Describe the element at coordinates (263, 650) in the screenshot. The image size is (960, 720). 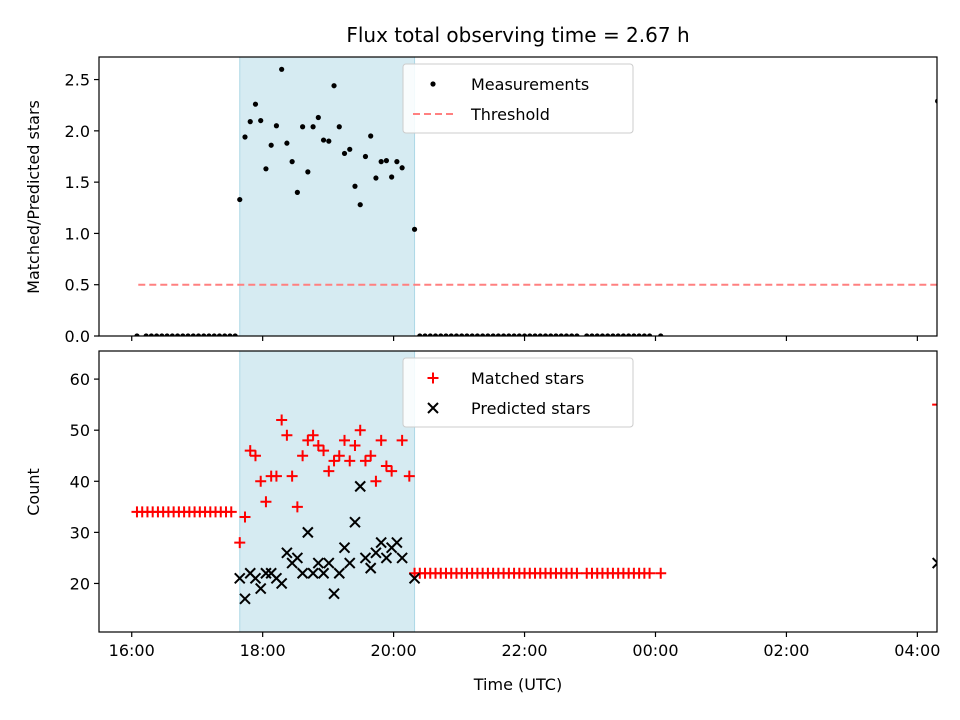
I see `x-tick-label: 18:00` at that location.